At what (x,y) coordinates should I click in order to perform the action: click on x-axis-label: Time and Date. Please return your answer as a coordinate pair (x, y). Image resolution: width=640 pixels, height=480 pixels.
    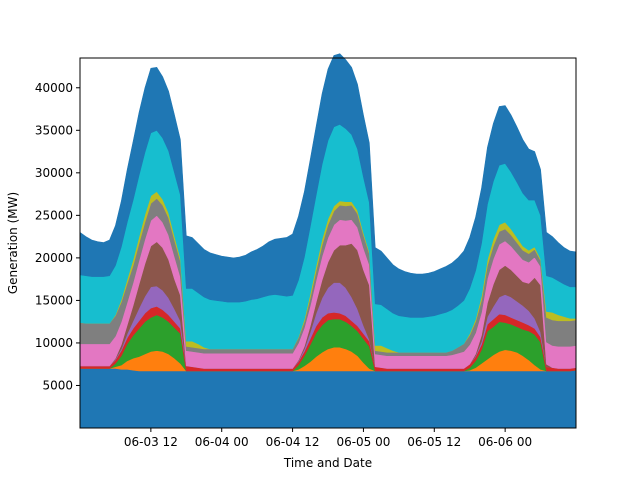
    Looking at the image, I should click on (327, 463).